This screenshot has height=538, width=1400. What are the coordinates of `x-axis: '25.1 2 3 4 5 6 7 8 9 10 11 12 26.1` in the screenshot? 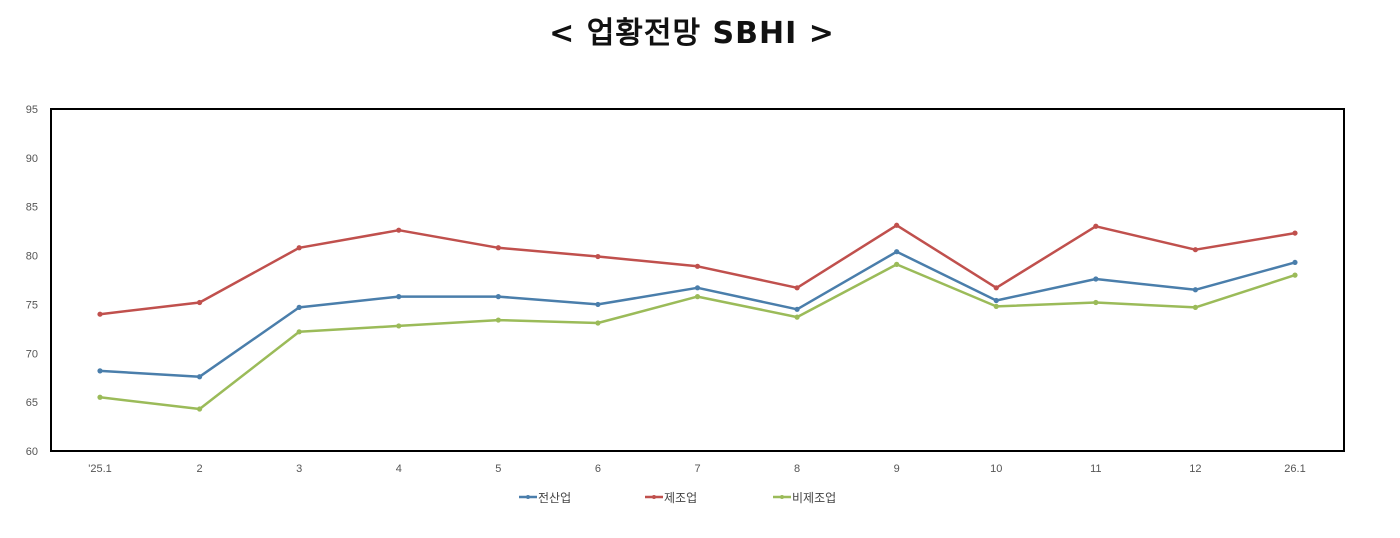 It's located at (696, 469).